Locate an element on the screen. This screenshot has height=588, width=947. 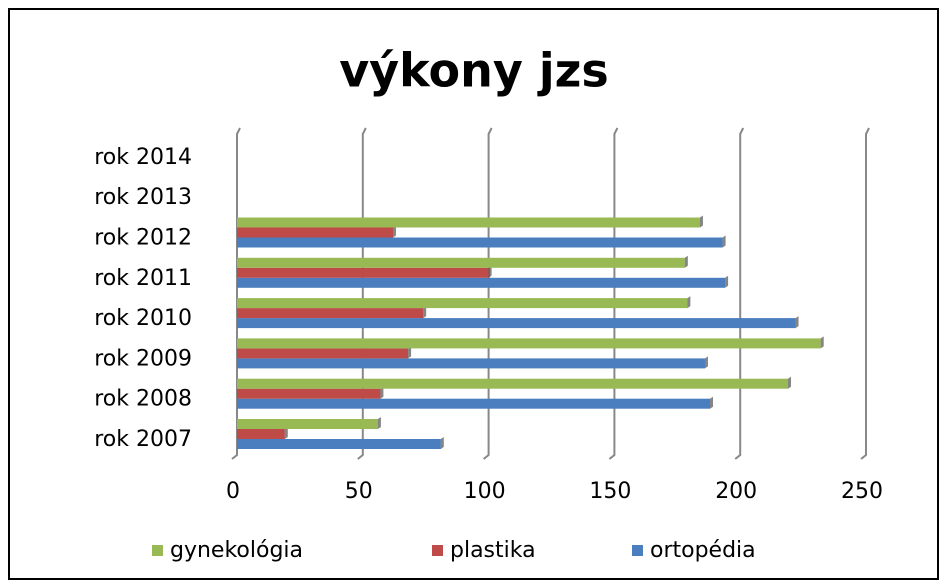
legend-label: plastika is located at coordinates (493, 550).